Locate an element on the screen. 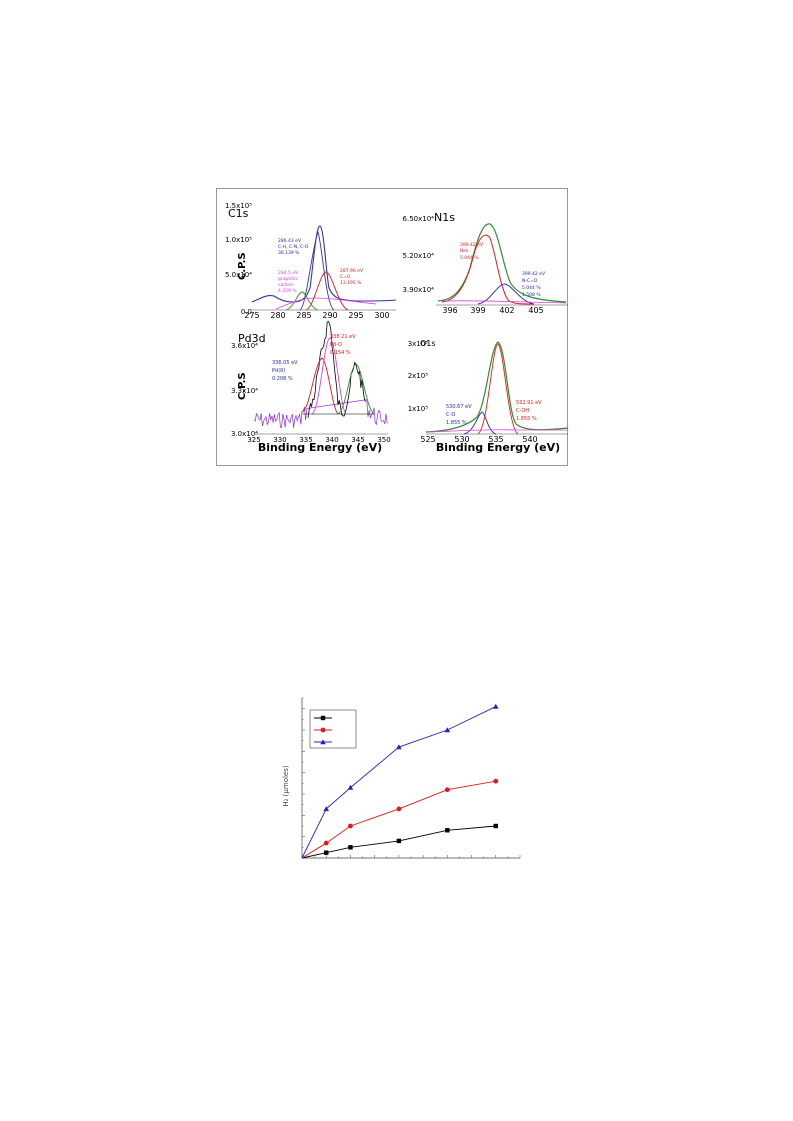 The image size is (793, 1121). c1s-peak2-percent: 13.195 % is located at coordinates (351, 283).